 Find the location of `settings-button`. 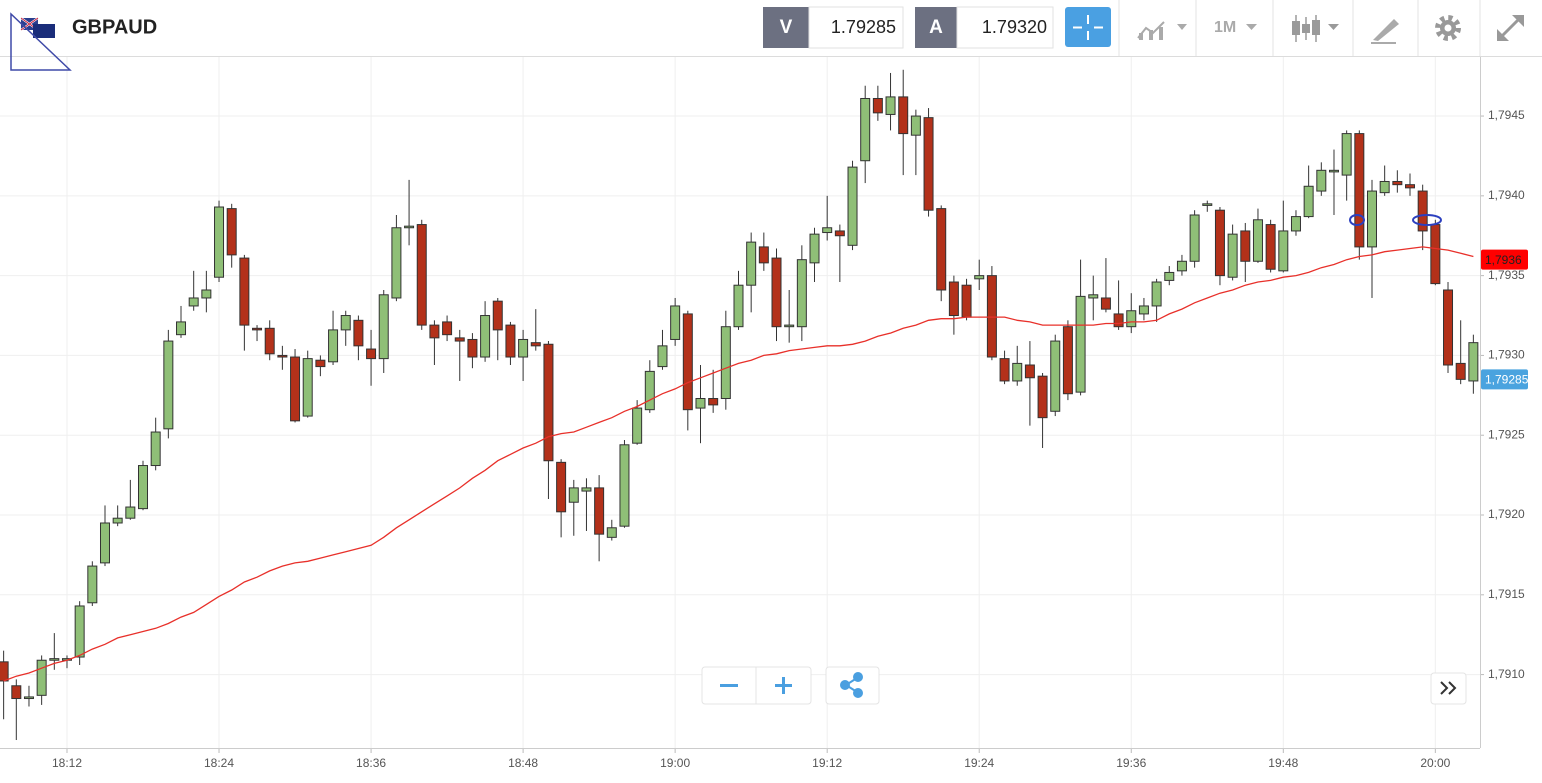

settings-button is located at coordinates (1448, 28).